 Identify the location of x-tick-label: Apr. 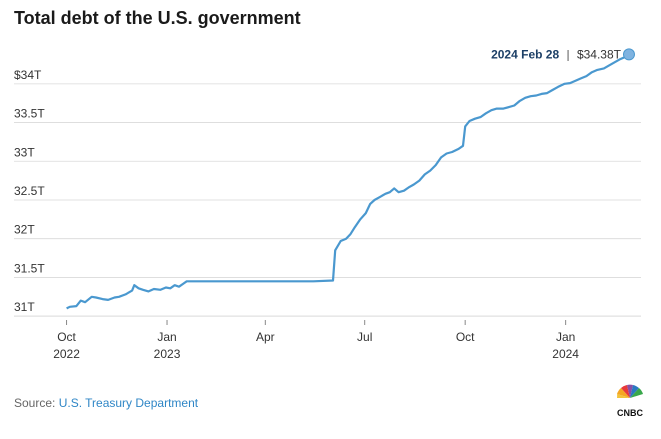
(265, 337).